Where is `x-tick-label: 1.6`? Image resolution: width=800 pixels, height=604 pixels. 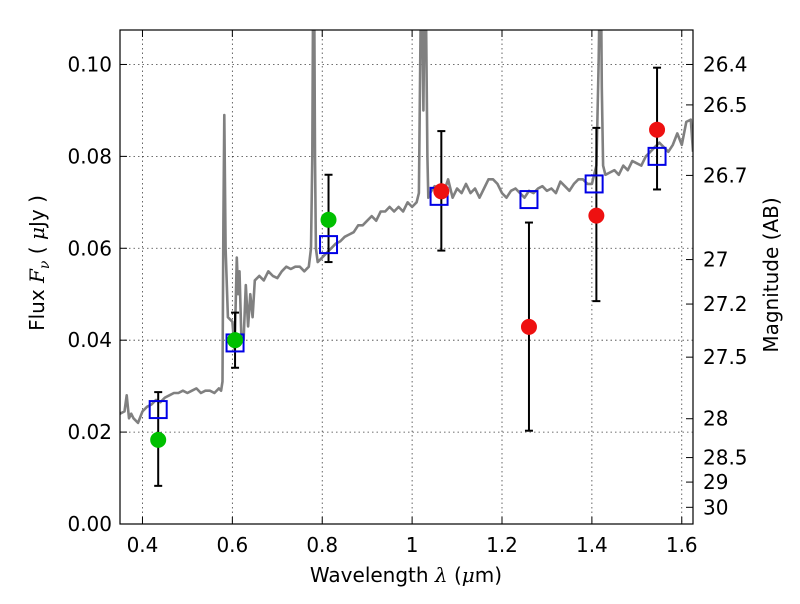
x-tick-label: 1.6 is located at coordinates (682, 545).